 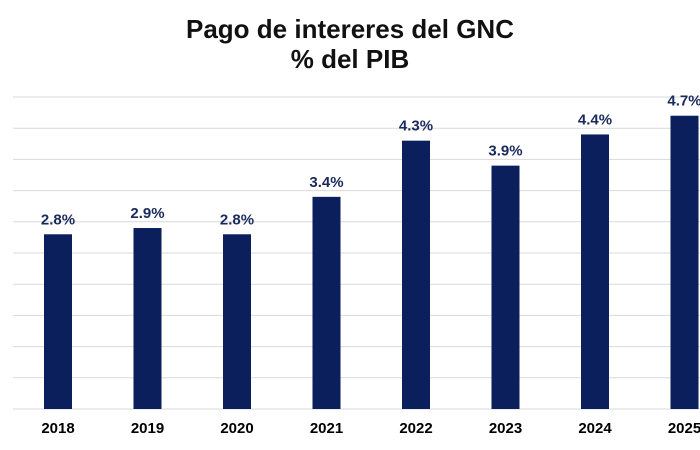 I want to click on x-tick-label-2018: 2018, so click(x=57, y=428).